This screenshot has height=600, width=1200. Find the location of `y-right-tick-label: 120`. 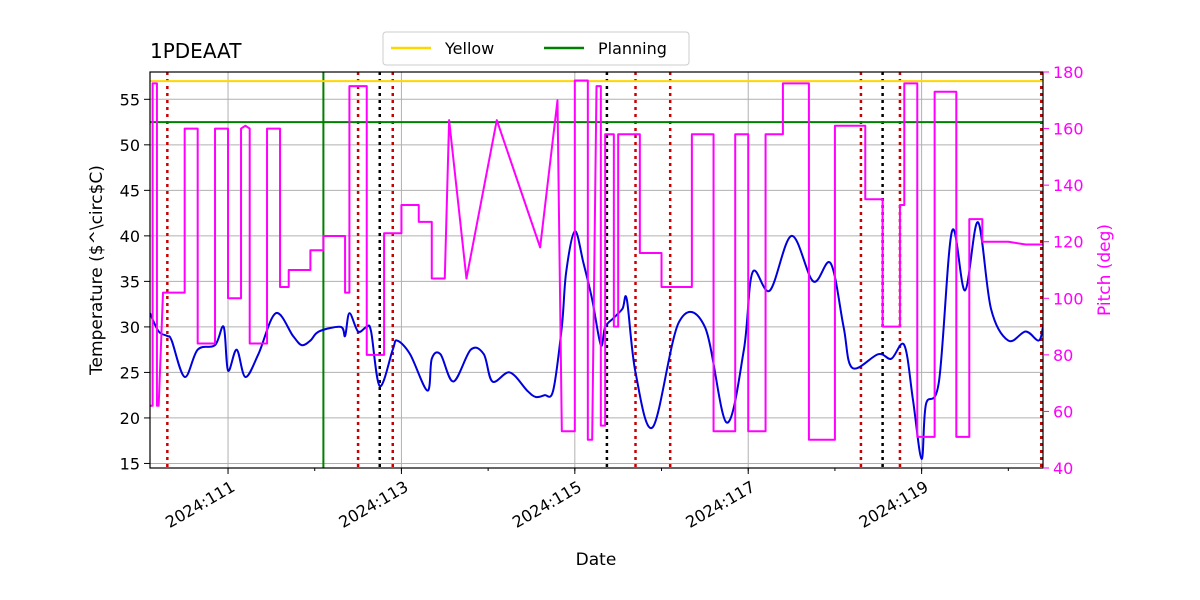

y-right-tick-label: 120 is located at coordinates (1068, 242).